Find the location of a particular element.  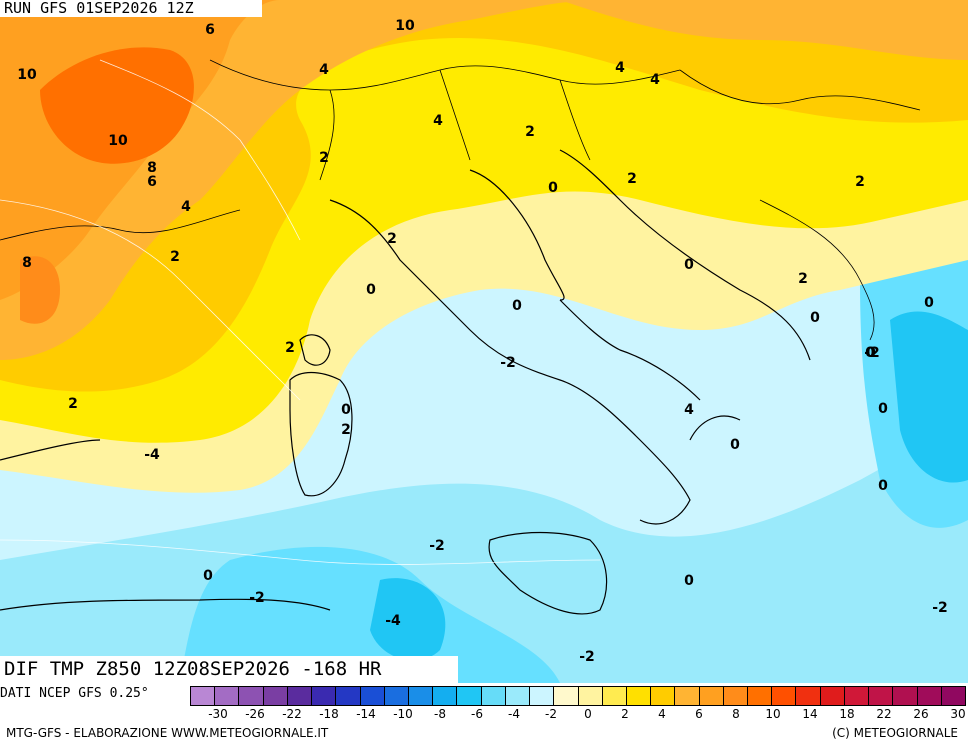

legend-tick-label: -26 is located at coordinates (255, 714).